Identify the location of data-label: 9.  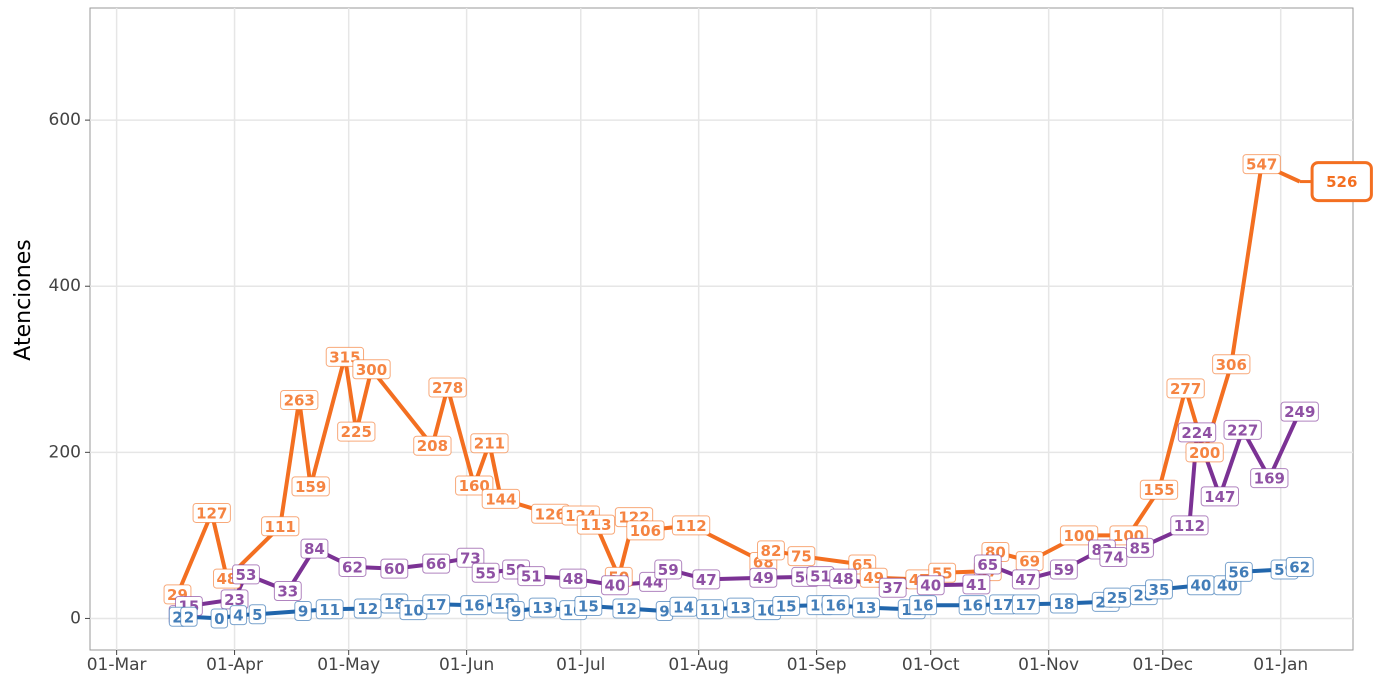
(516, 610).